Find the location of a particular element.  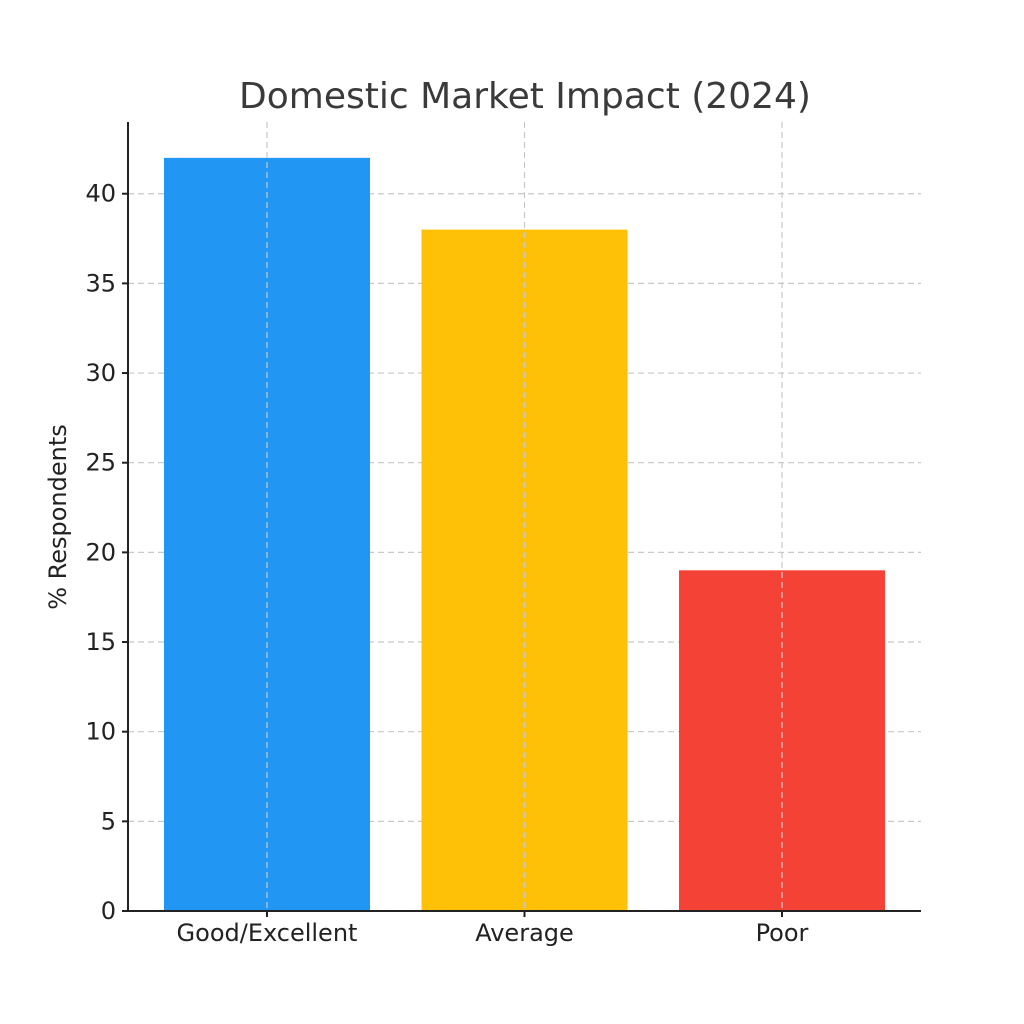

x-tick-label: Poor is located at coordinates (782, 933).